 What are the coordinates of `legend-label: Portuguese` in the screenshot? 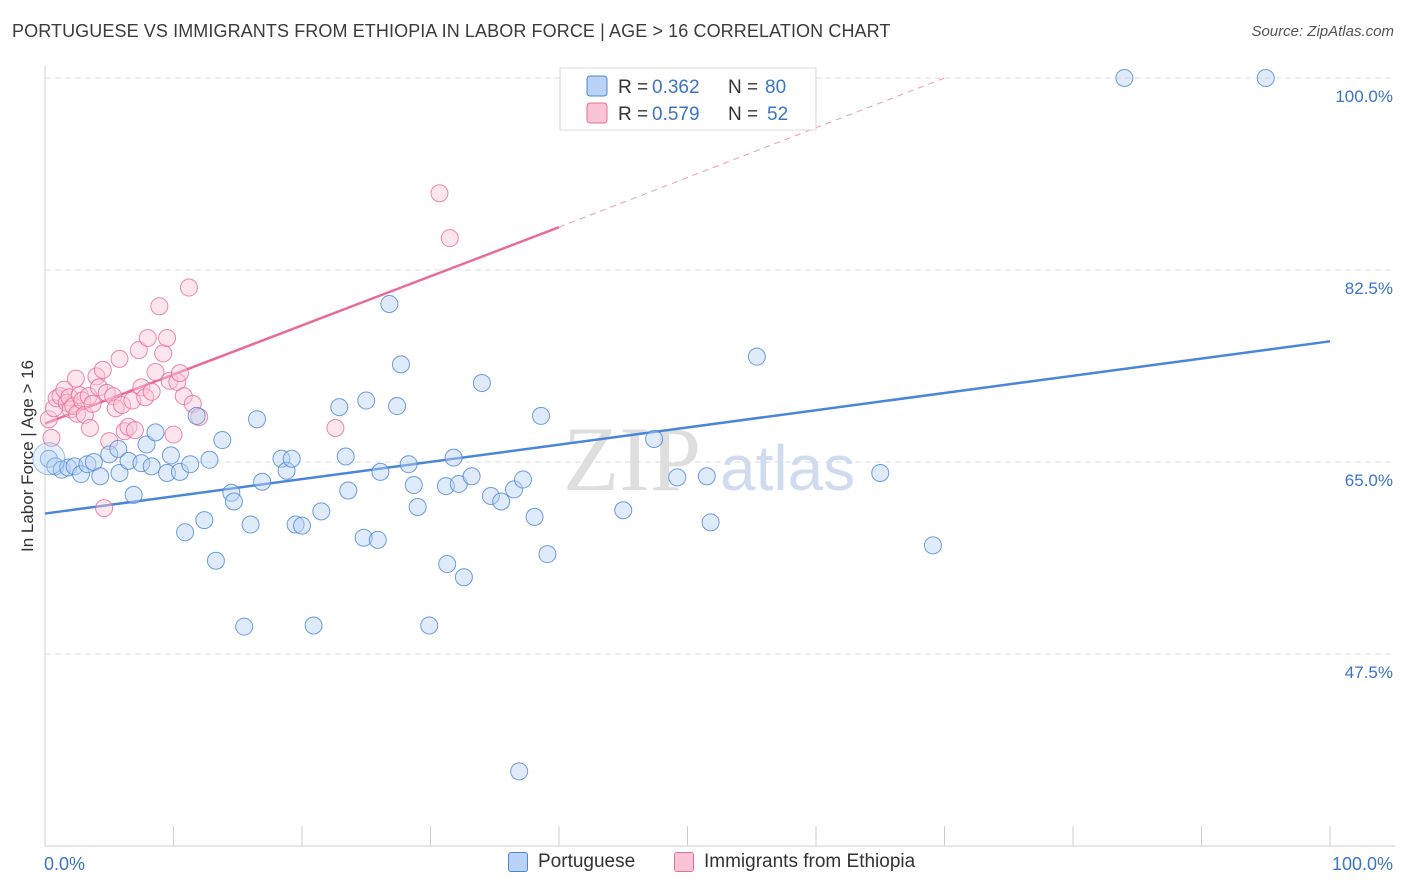 It's located at (587, 861).